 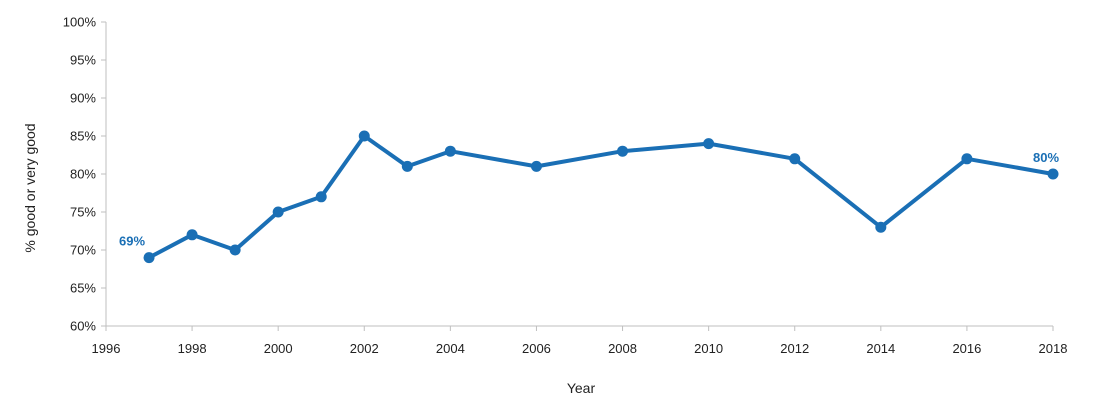 I want to click on y-axis: 60% 65% 70% 75% 80% 85% 90% 95% 100%, so click(x=85, y=174).